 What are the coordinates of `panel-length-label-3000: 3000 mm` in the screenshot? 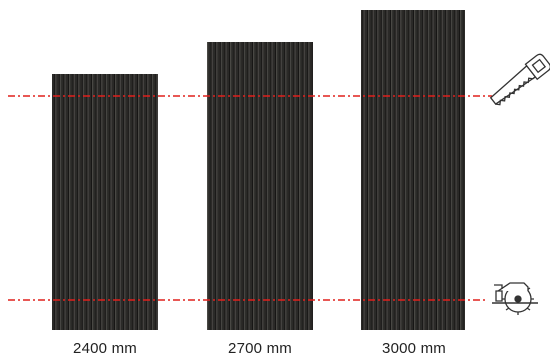 It's located at (414, 348).